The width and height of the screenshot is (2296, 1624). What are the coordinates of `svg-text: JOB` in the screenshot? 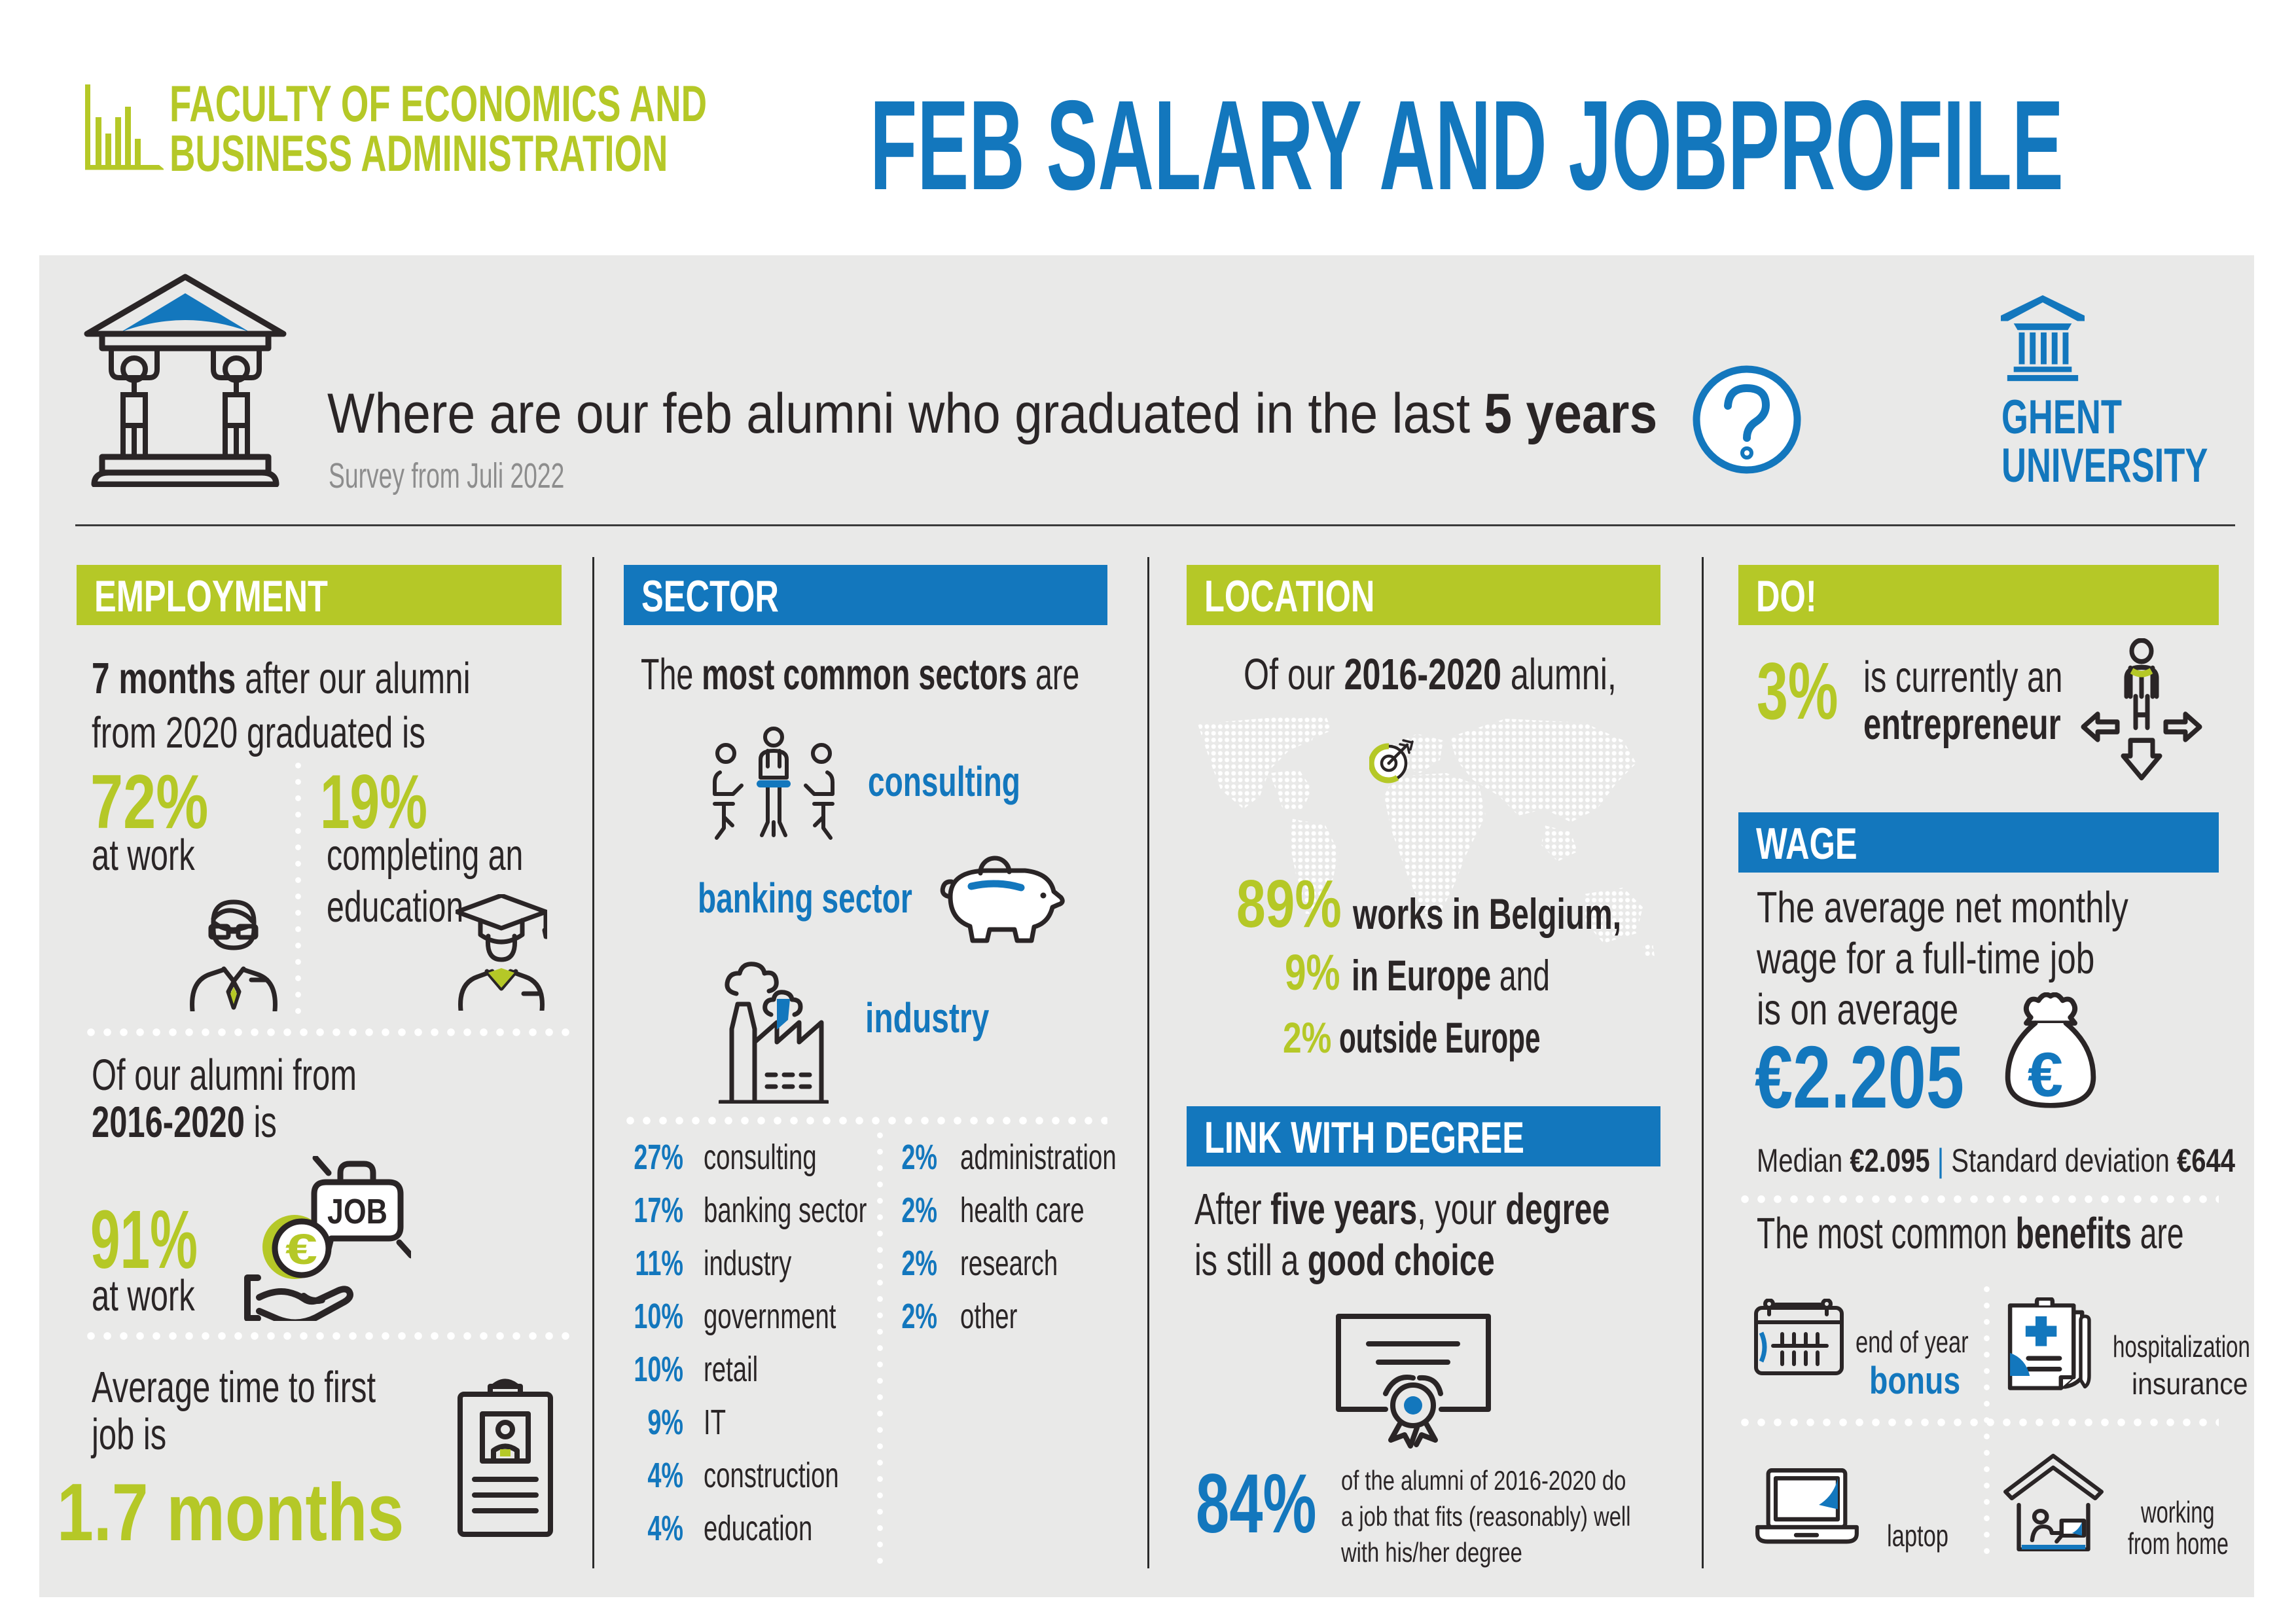 It's located at (357, 1211).